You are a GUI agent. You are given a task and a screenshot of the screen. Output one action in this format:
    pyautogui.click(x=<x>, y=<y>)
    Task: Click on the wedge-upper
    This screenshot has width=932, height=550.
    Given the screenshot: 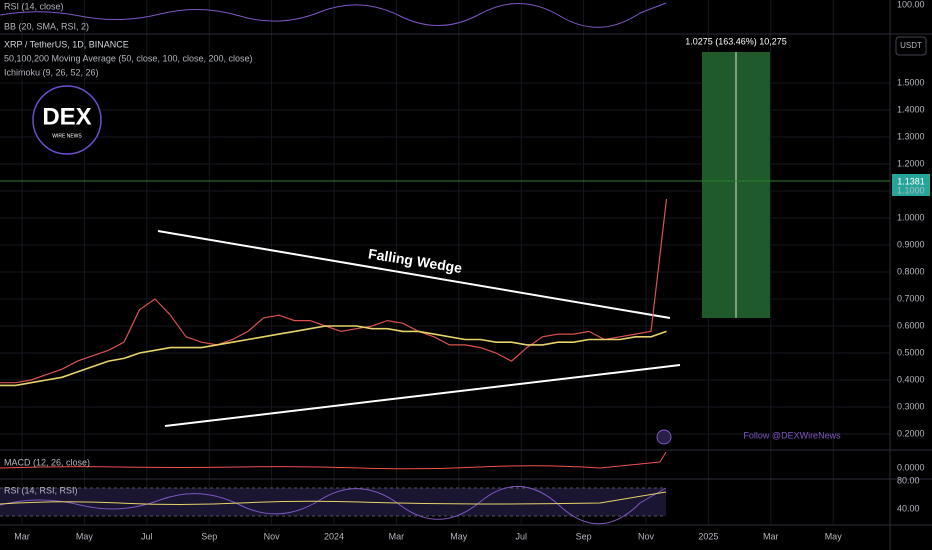 What is the action you would take?
    pyautogui.click(x=414, y=274)
    